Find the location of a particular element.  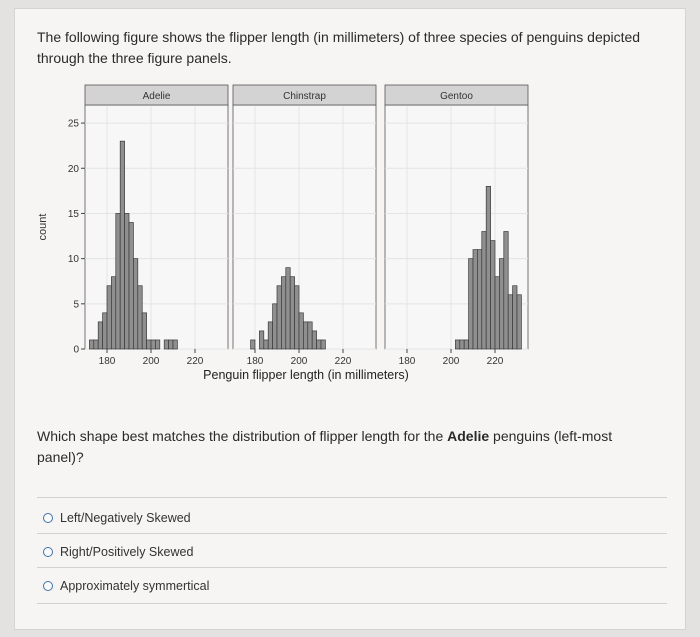

panel-strip-label: Gentoo is located at coordinates (456, 96).